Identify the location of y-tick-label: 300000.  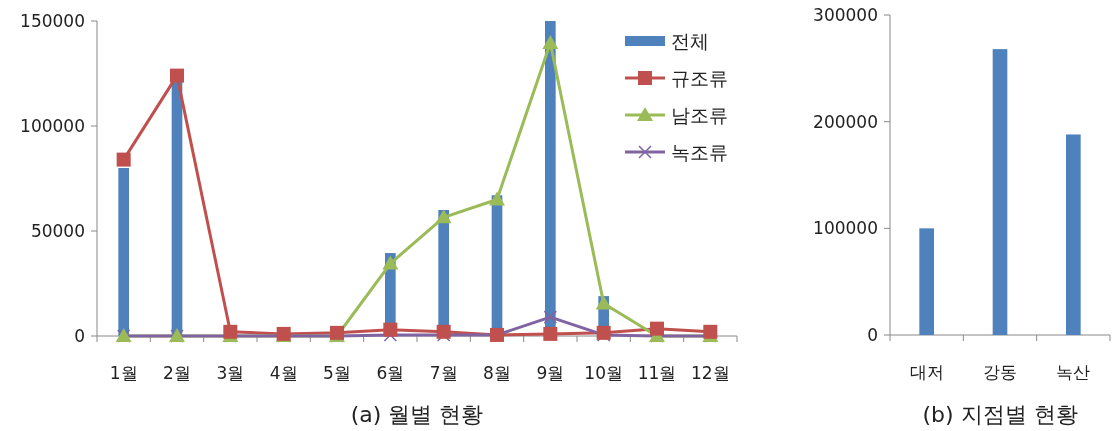
(845, 15).